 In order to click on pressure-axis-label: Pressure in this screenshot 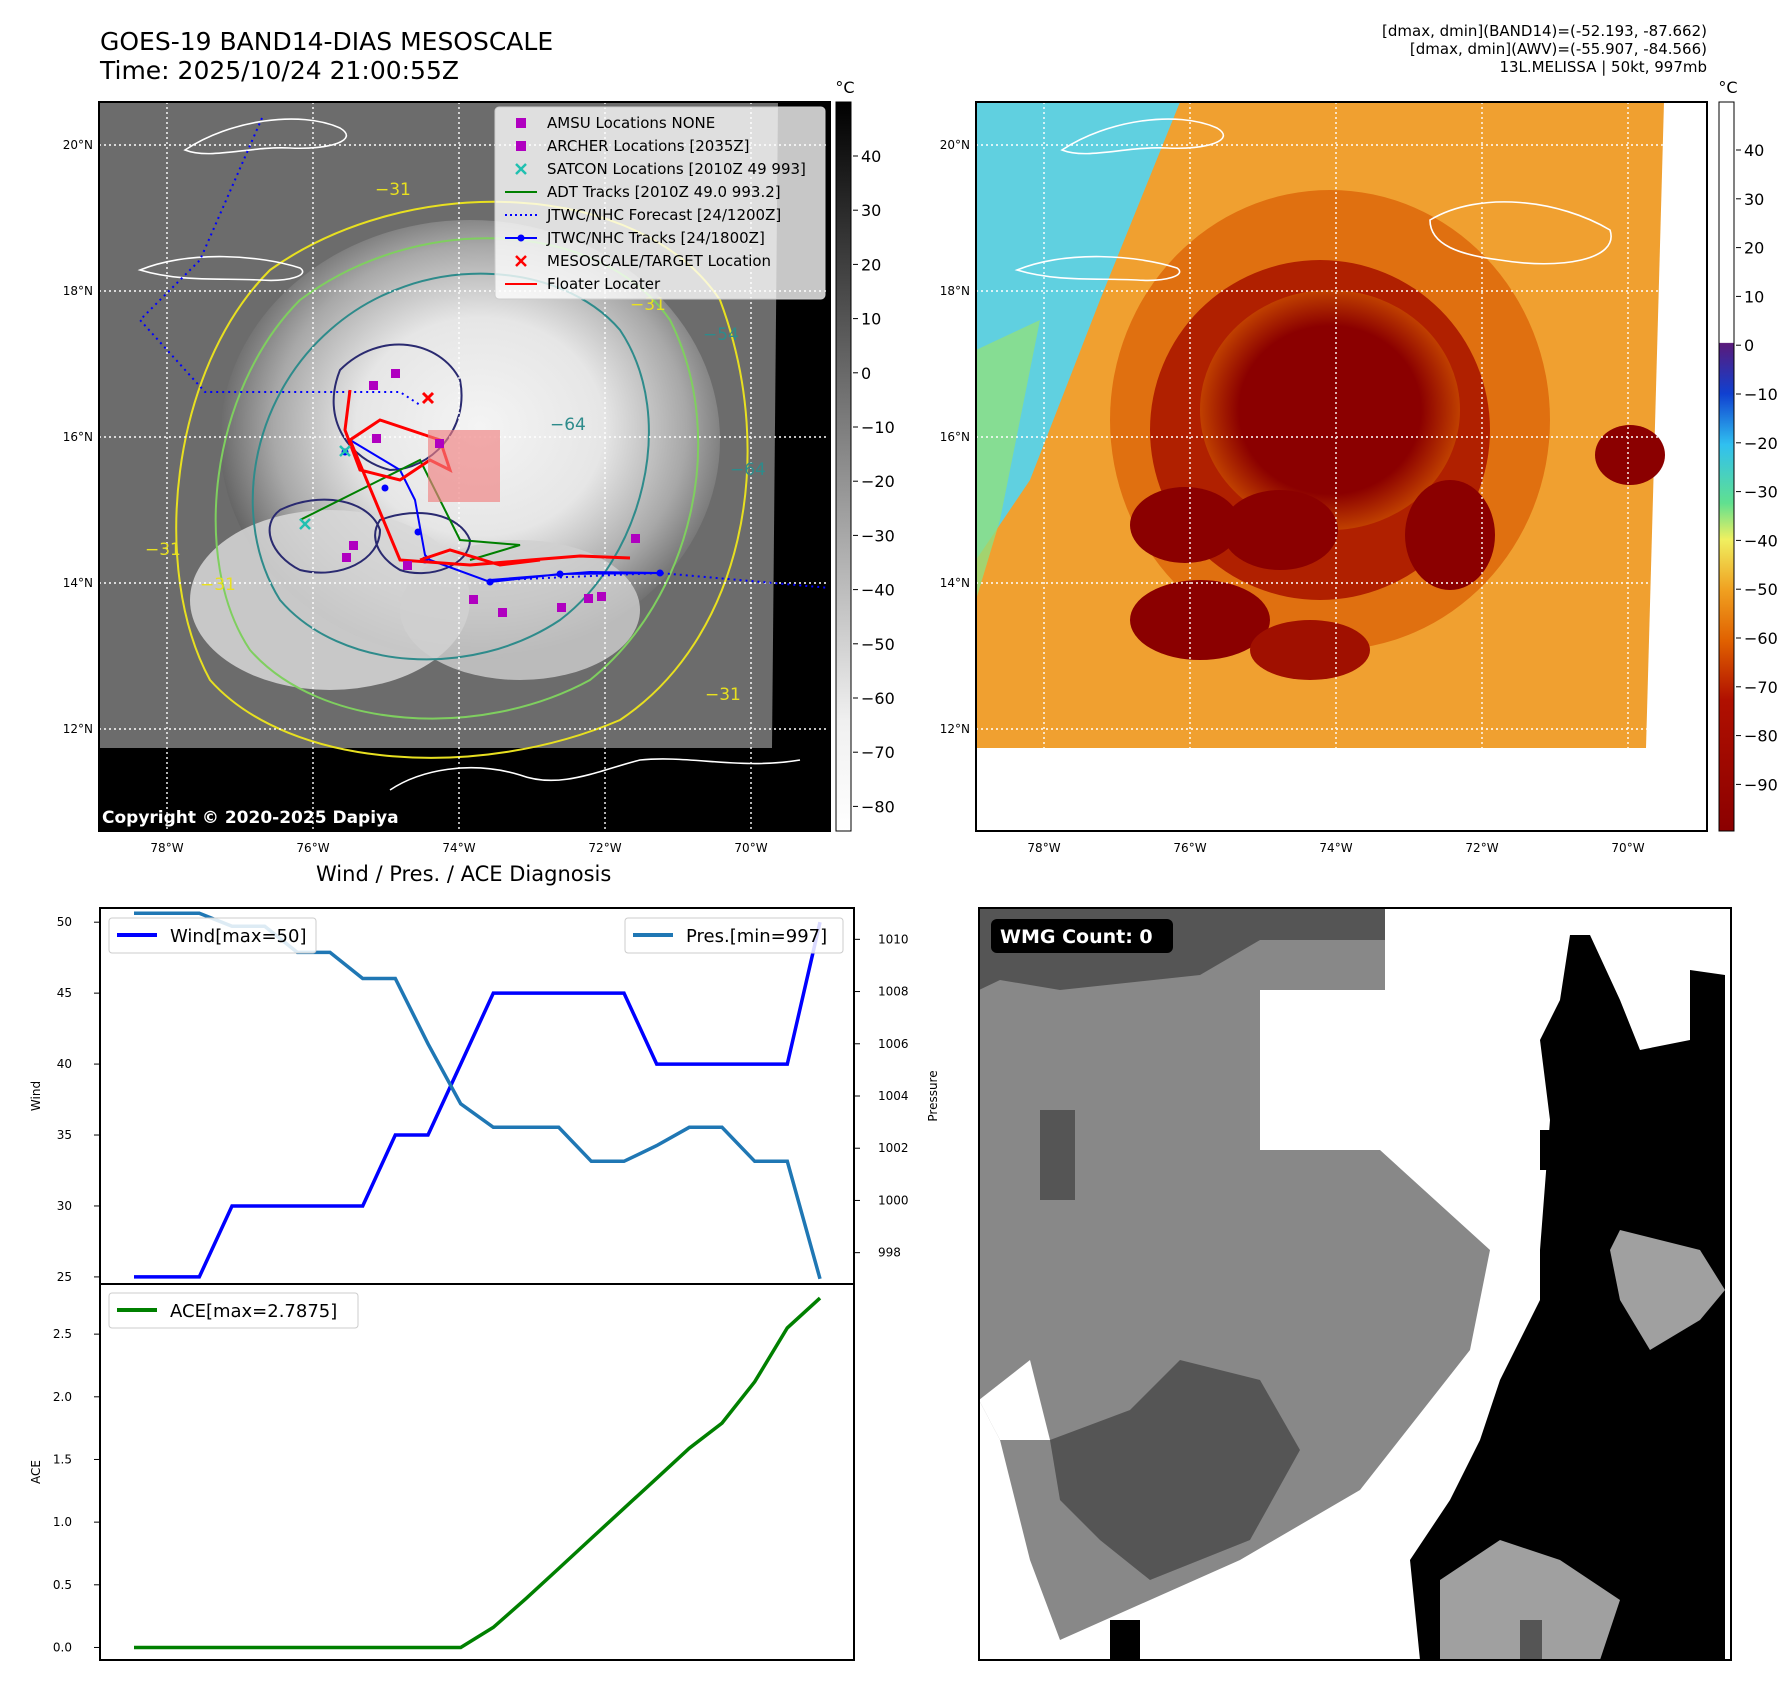, I will do `click(933, 1095)`.